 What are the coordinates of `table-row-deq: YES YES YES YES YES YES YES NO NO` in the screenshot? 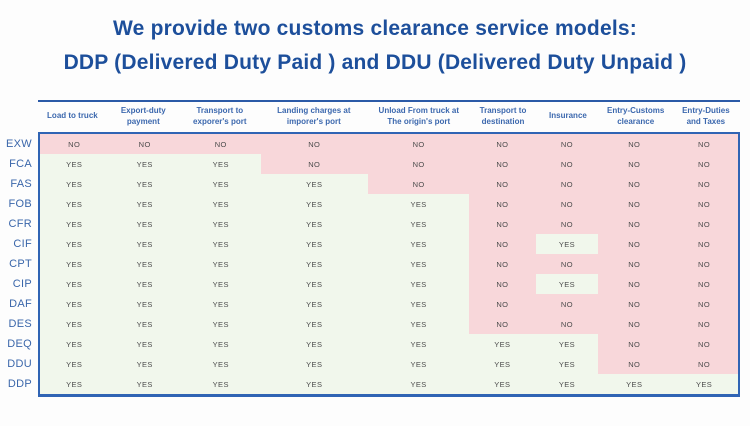 It's located at (389, 344).